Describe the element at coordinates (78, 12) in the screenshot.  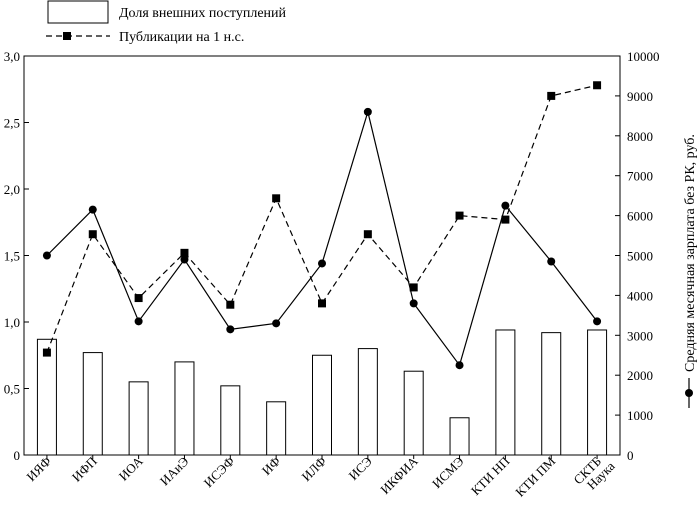
I see `legend-bar-swatch` at that location.